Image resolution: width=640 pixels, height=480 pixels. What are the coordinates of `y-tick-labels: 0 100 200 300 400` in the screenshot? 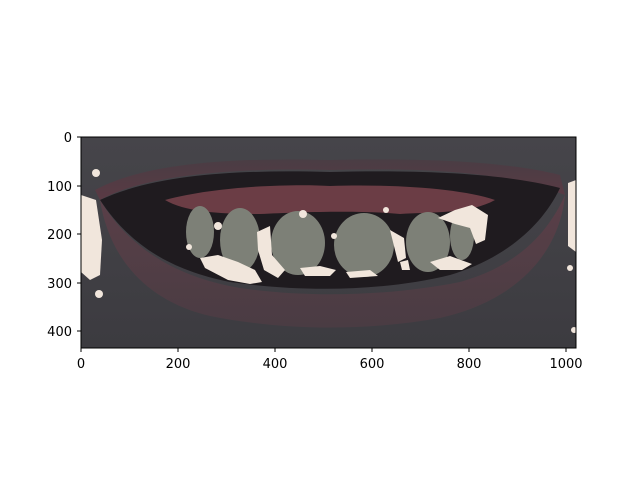 It's located at (59, 235).